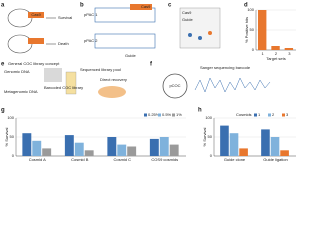  I want to click on x-tick-label: 2, so click(276, 53).